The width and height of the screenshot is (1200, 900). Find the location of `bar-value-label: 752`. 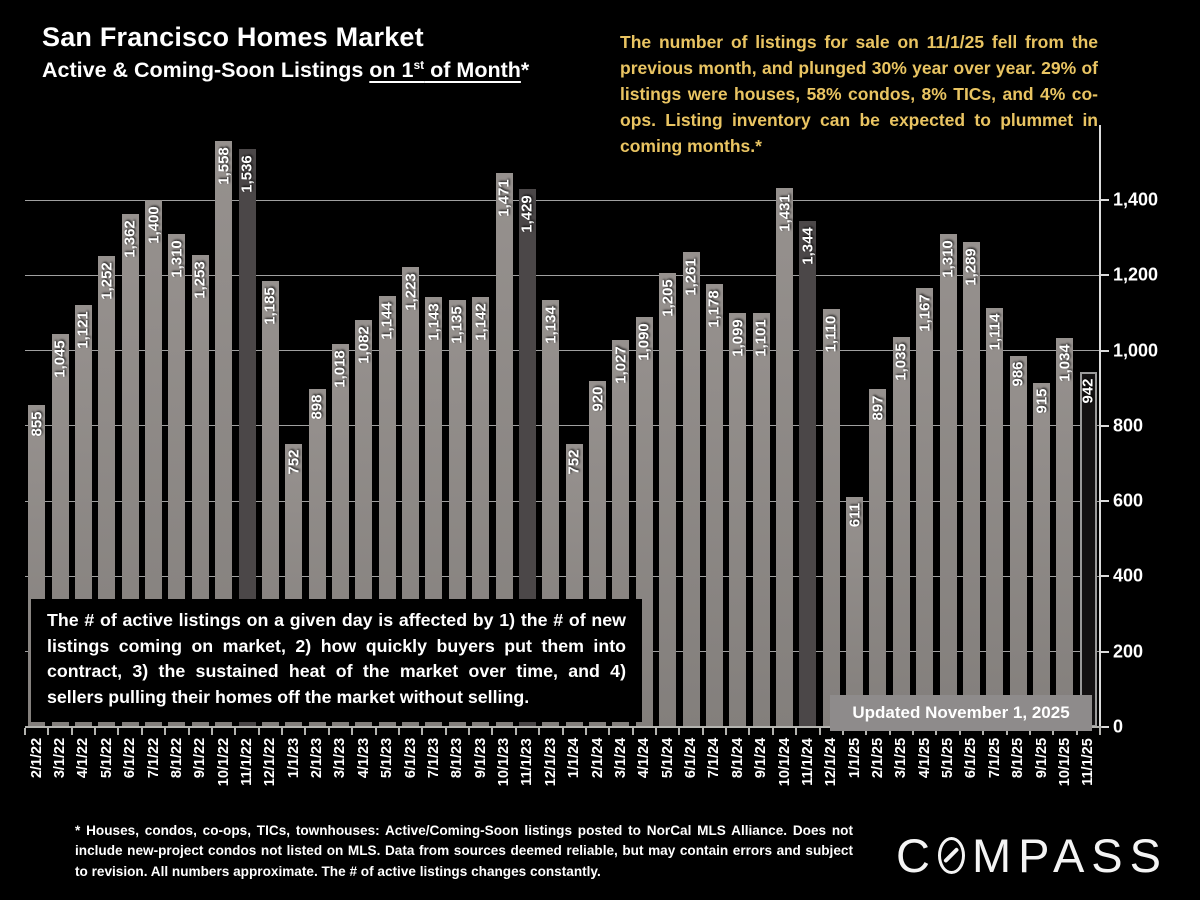

bar-value-label: 752 is located at coordinates (294, 462).